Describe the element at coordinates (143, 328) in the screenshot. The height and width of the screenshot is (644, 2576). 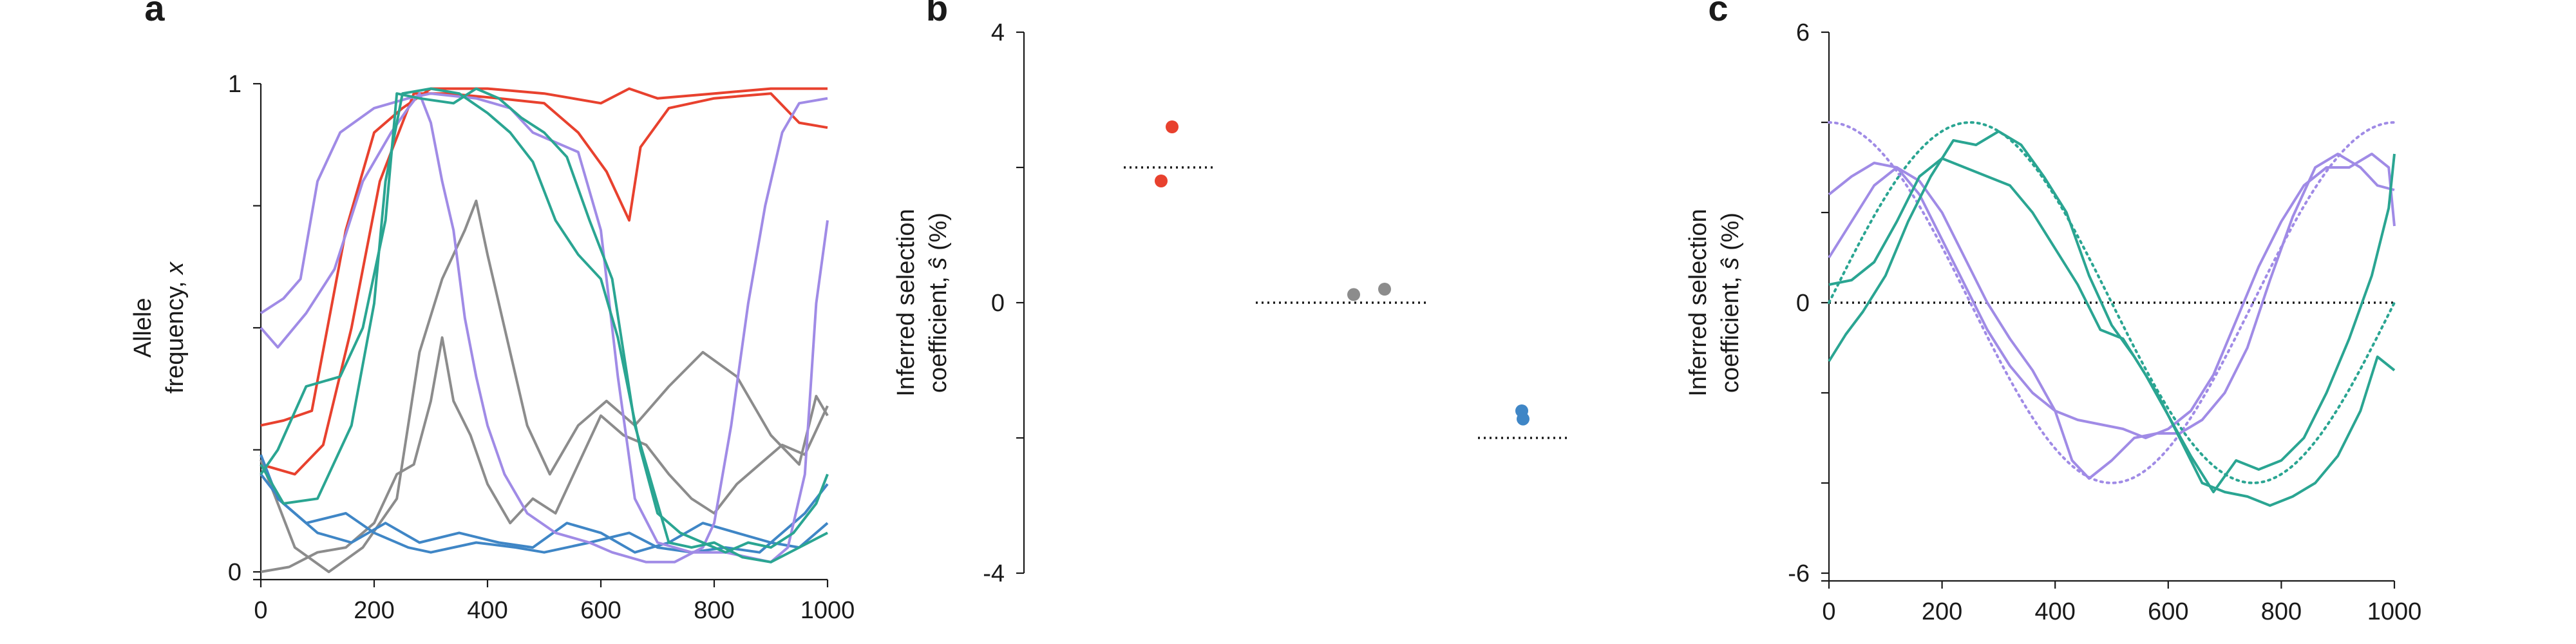
I see `y-axis-title-line1: Allele` at that location.